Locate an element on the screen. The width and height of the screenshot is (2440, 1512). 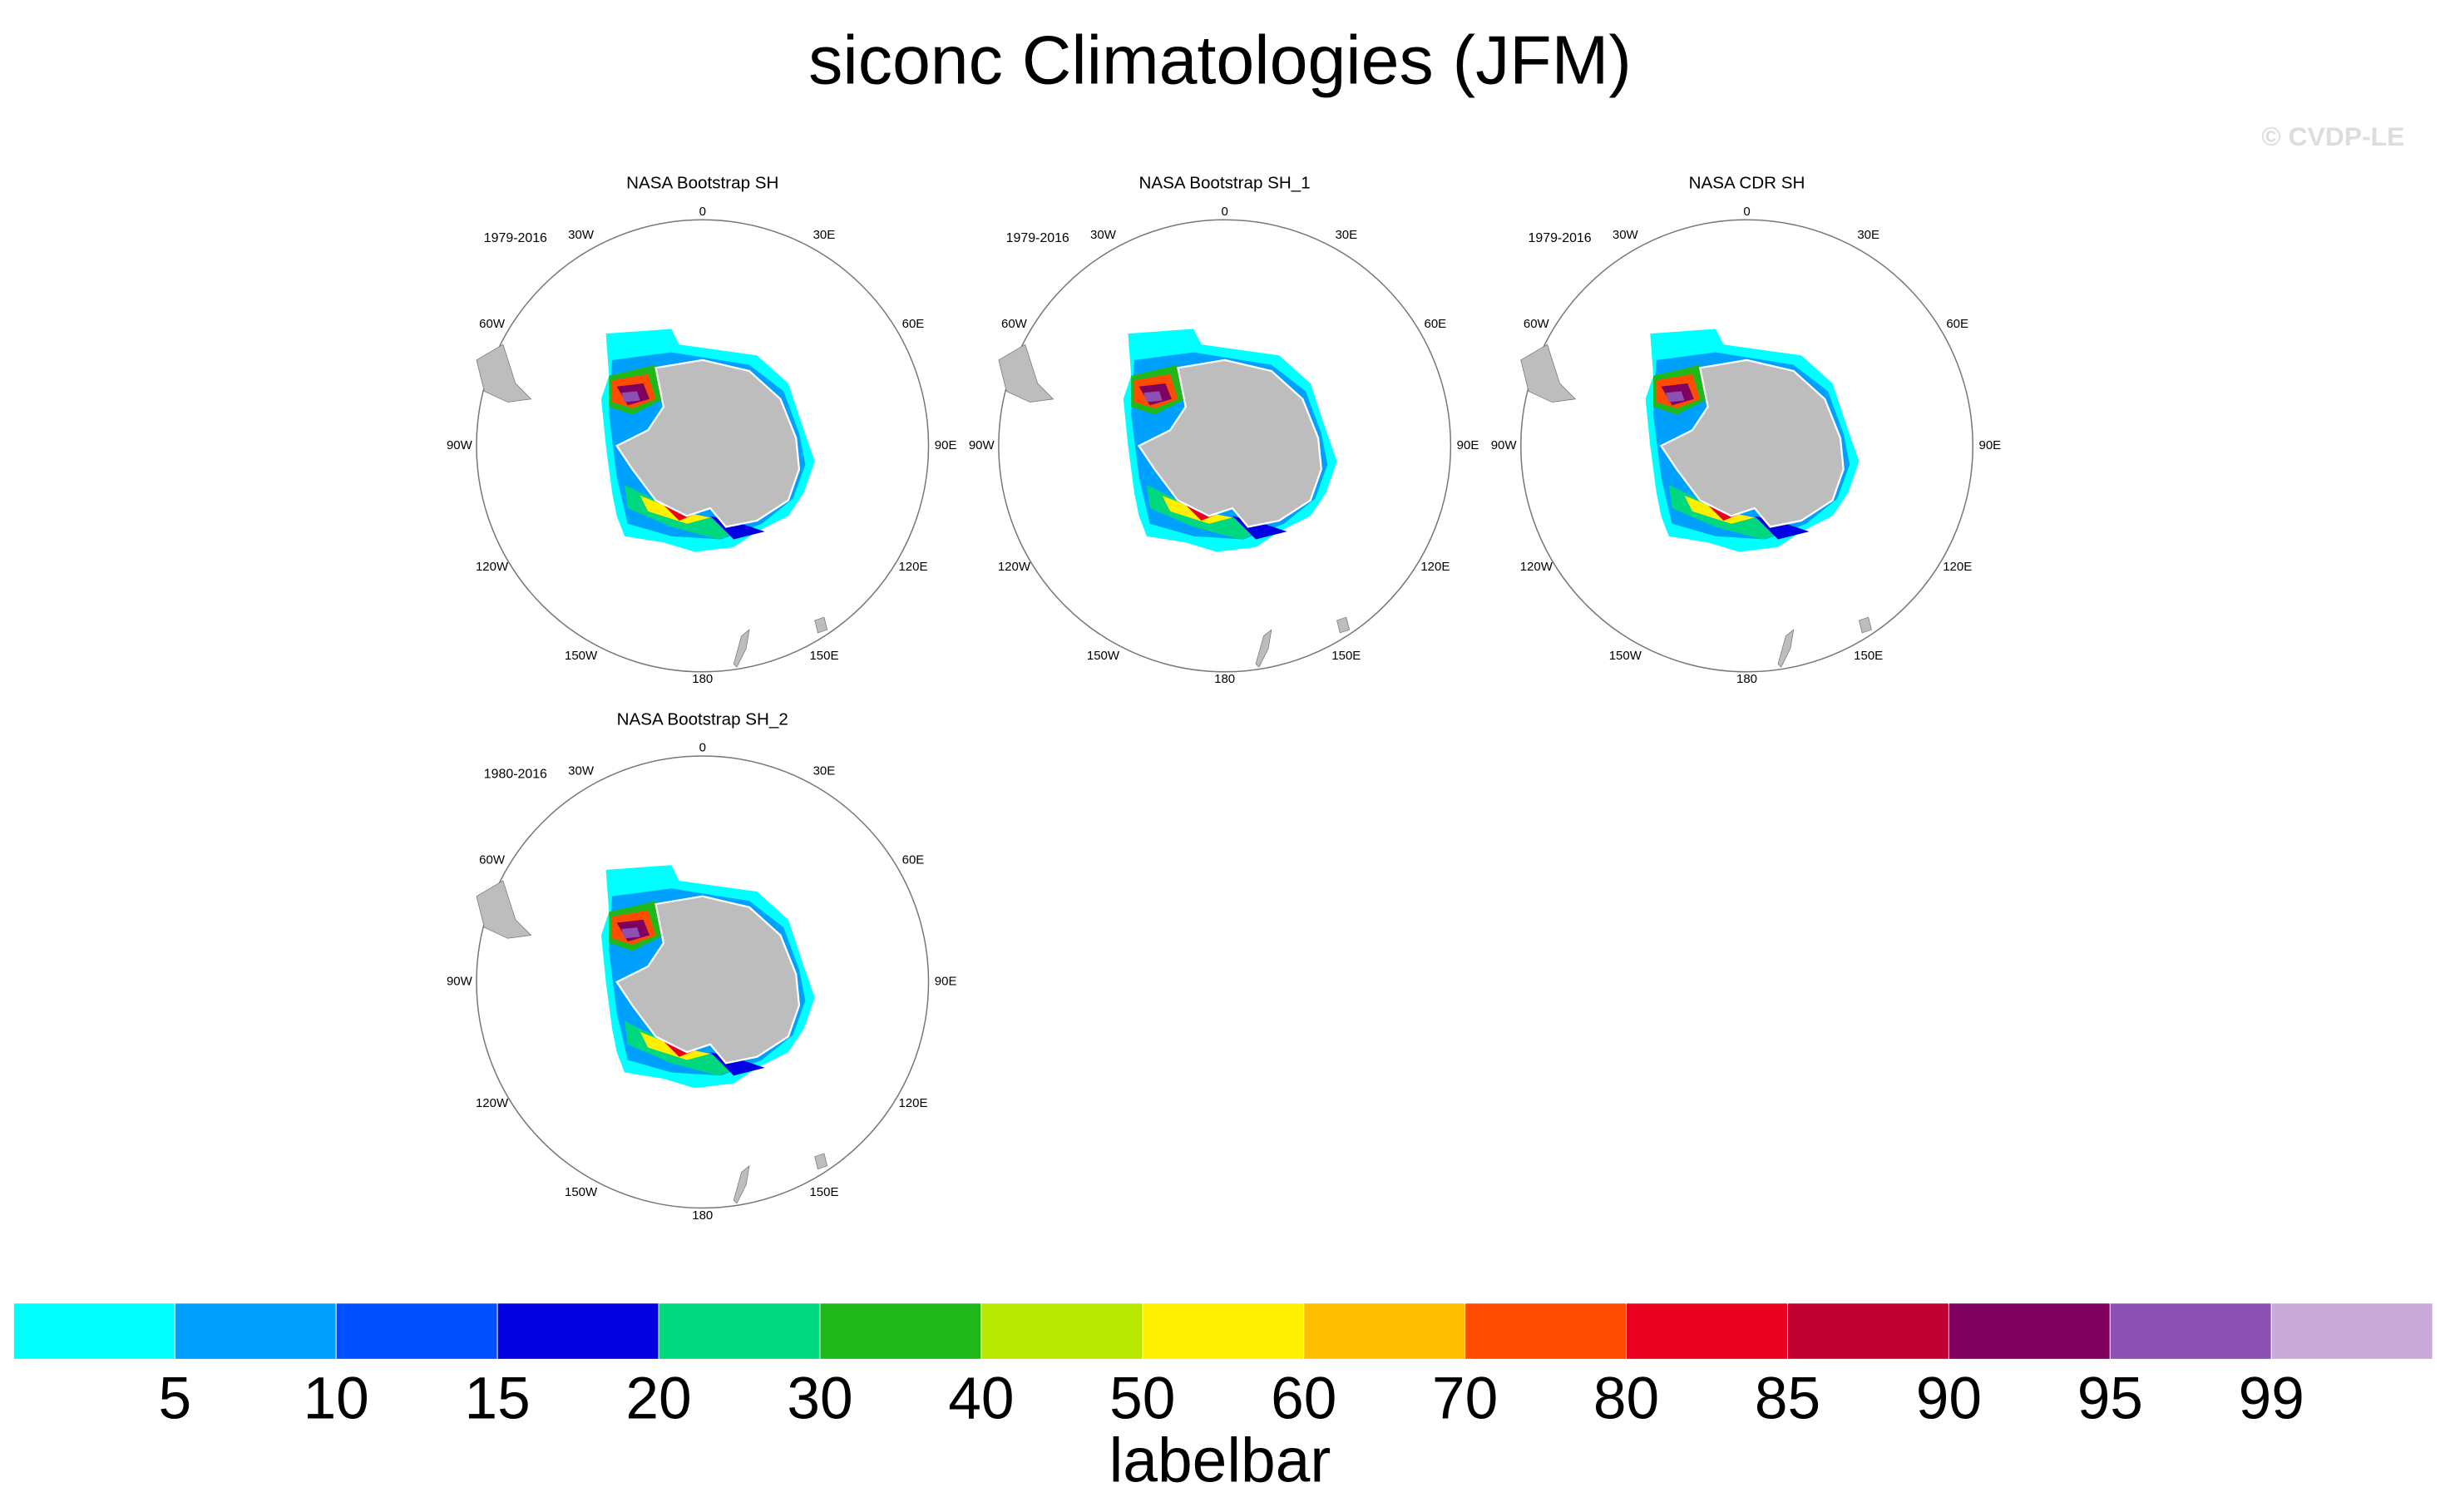
labelbar-level: 70 is located at coordinates (1465, 1399).